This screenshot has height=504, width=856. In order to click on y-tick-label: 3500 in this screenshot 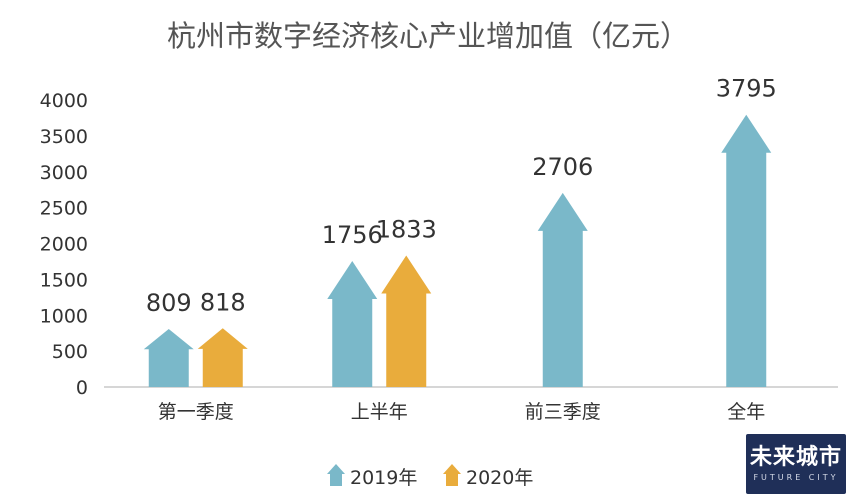, I will do `click(64, 137)`.